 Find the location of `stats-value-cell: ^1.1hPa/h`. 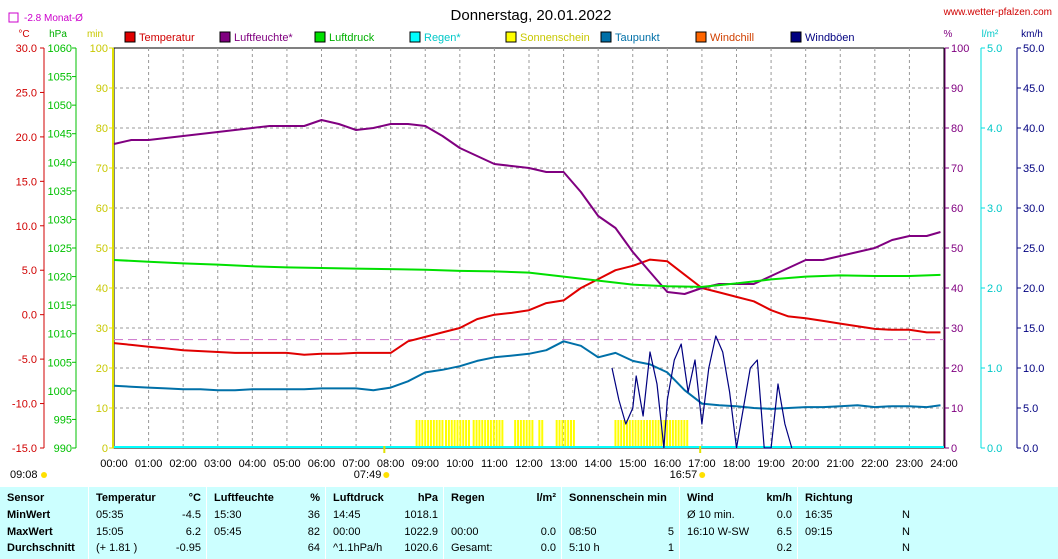

stats-value-cell: ^1.1hPa/h is located at coordinates (358, 548).